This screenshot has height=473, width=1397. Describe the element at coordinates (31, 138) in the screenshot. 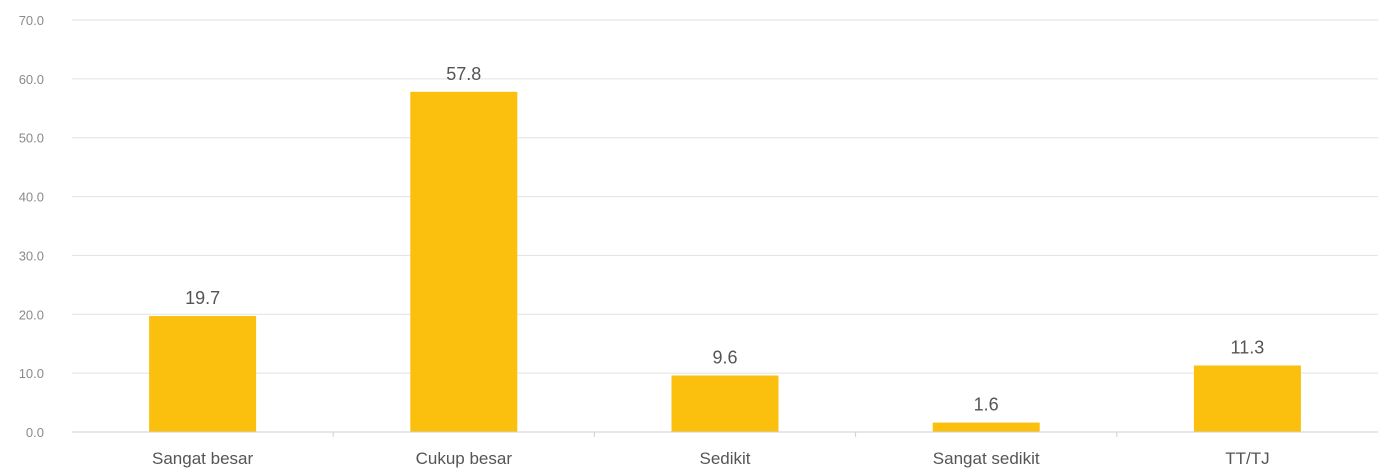

I see `y-tick-label: 50.0` at that location.